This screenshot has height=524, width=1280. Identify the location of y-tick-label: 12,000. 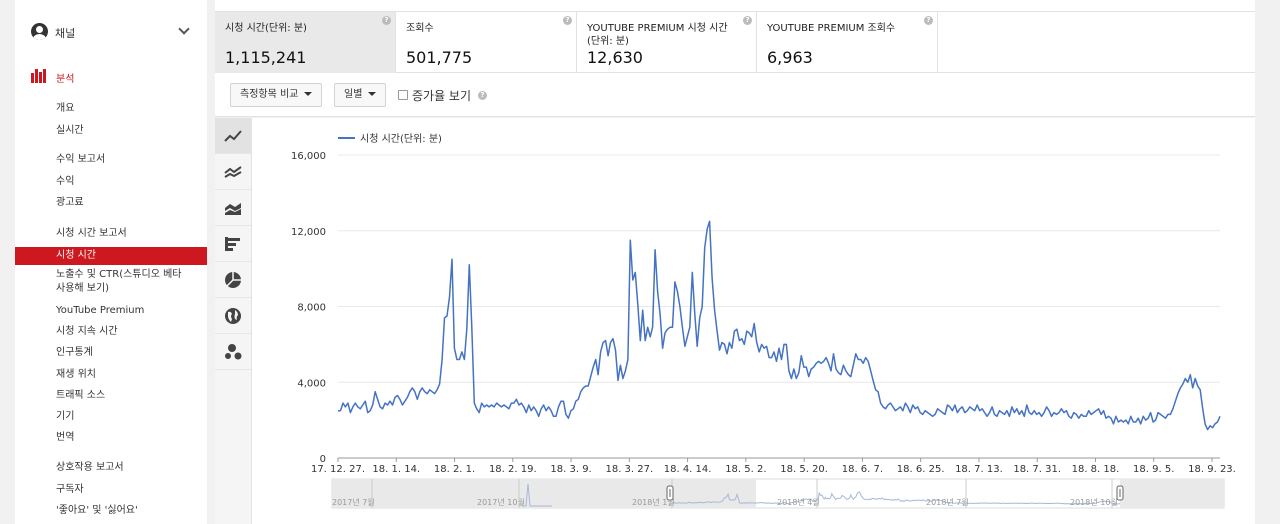
(308, 232).